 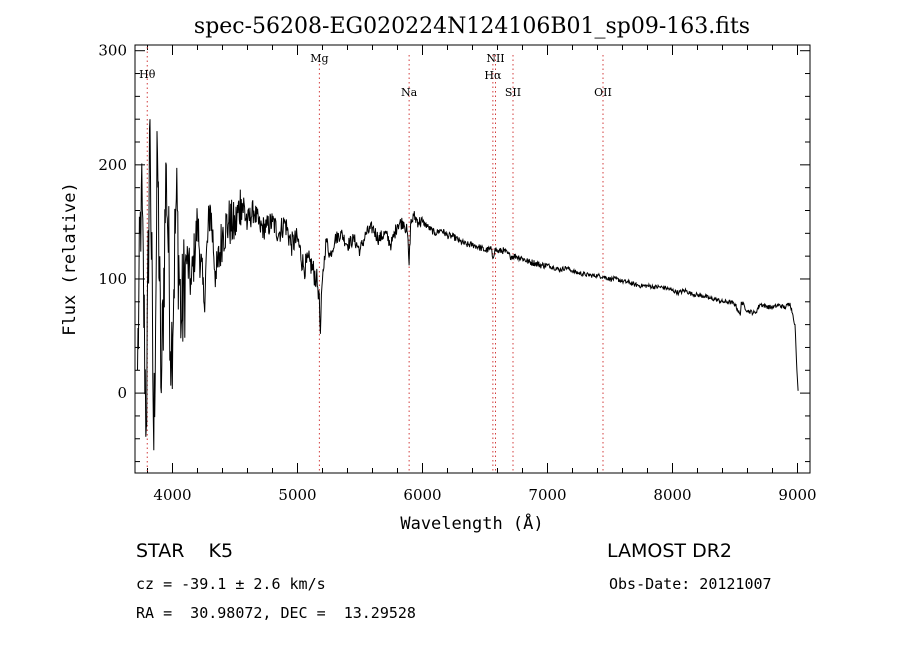 I want to click on line-label: Na, so click(x=409, y=92).